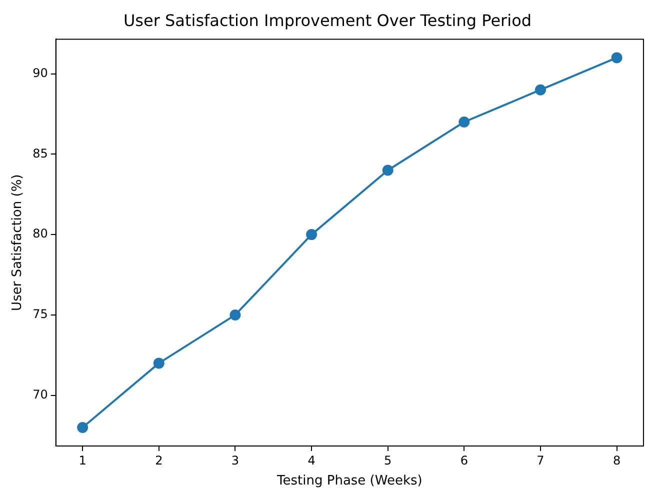 The width and height of the screenshot is (650, 489). Describe the element at coordinates (327, 20) in the screenshot. I see `chart-title: User Satisfaction Improvement Over Testing Period` at that location.